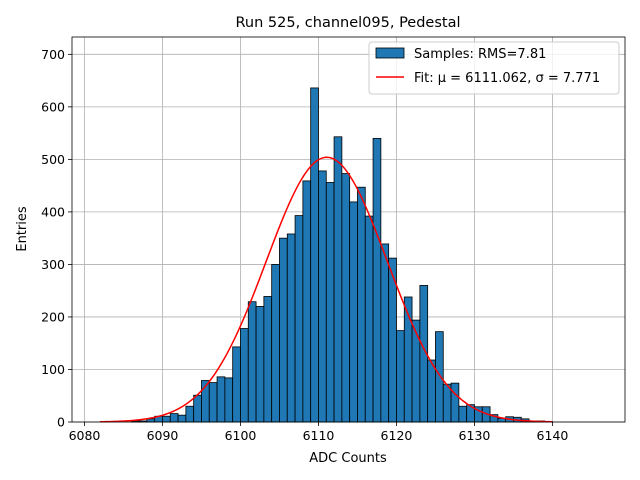  I want to click on x-axis-ticks: 6080 6090 6100 6110 6120 6130 6140, so click(319, 432).